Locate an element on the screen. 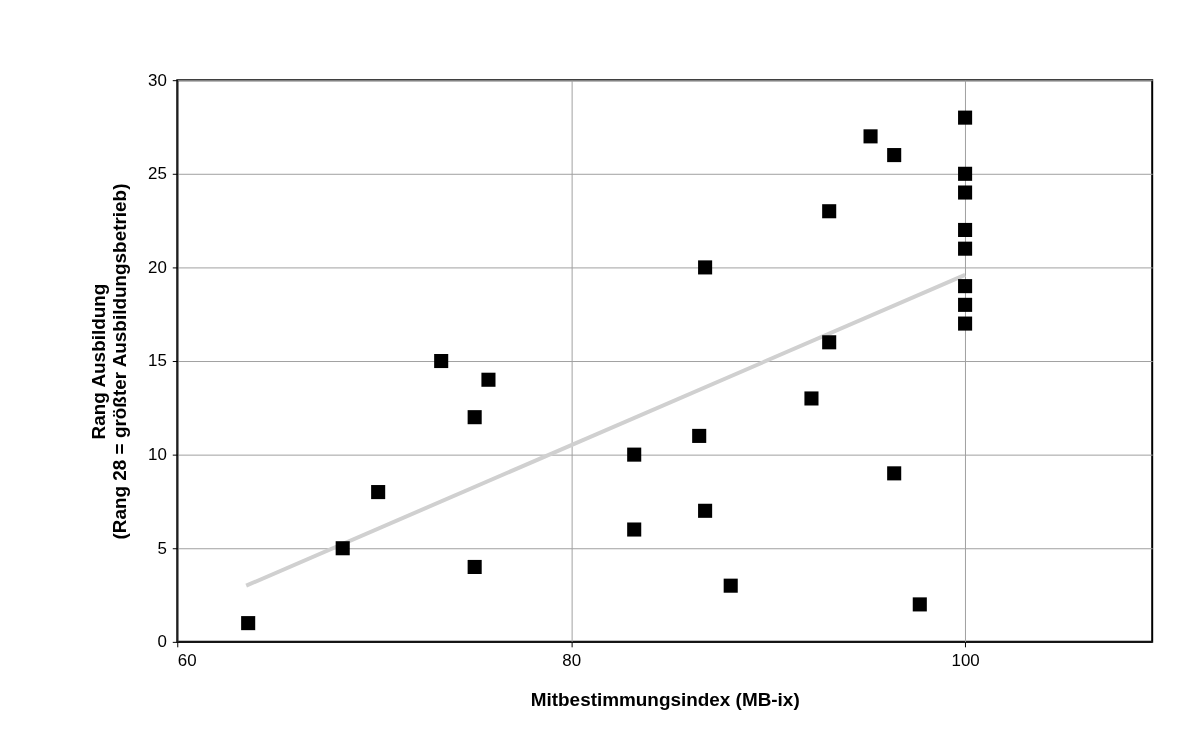 This screenshot has width=1200, height=753. y-tick-label: 15 is located at coordinates (157, 361).